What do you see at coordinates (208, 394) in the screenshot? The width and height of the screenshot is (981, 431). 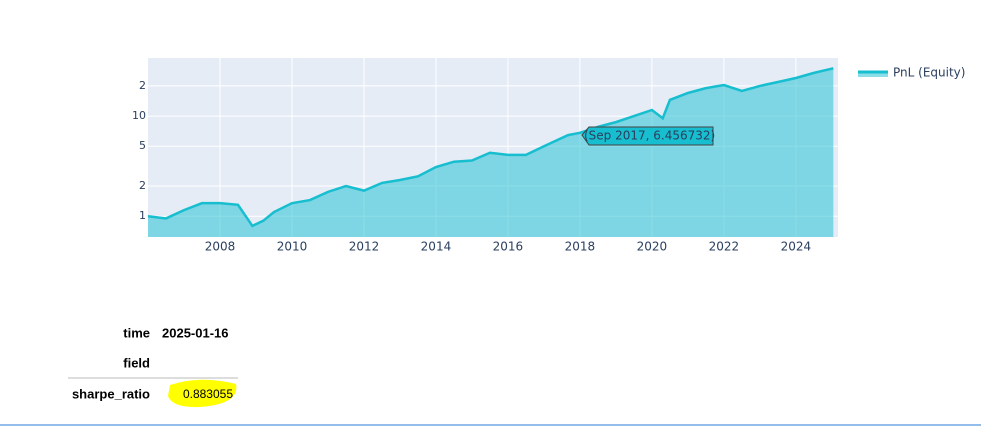 I see `cell: 0.883055` at bounding box center [208, 394].